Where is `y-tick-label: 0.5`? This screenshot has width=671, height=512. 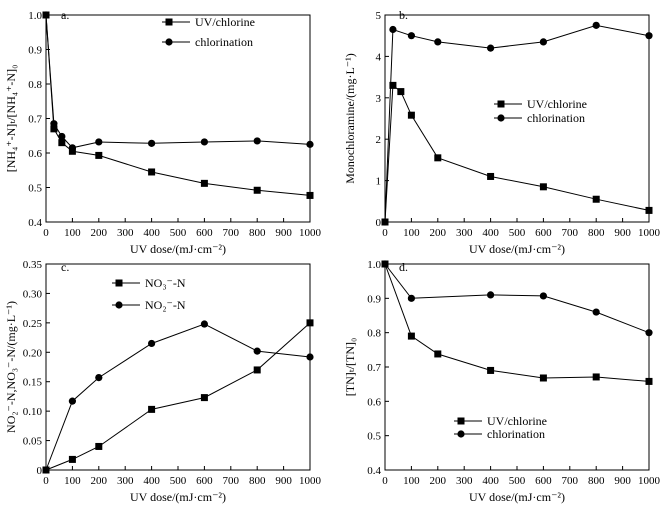 y-tick-label: 0.5 is located at coordinates (374, 437).